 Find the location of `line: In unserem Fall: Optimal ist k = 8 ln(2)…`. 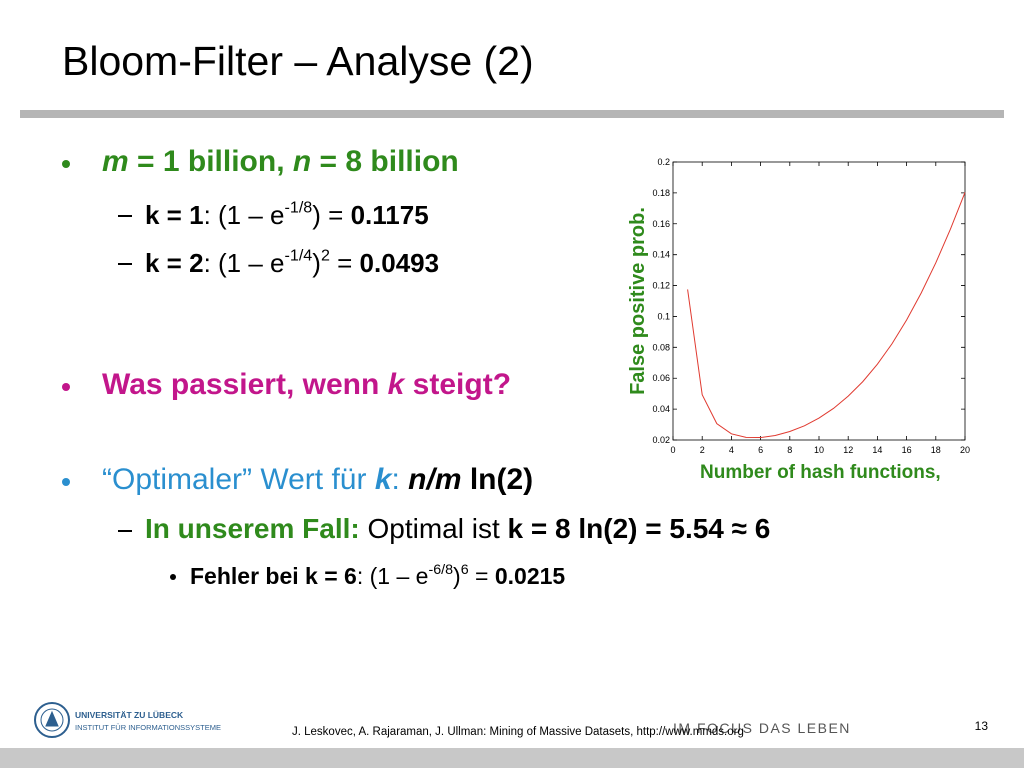

line: In unserem Fall: Optimal ist k = 8 ln(2)… is located at coordinates (457, 529).